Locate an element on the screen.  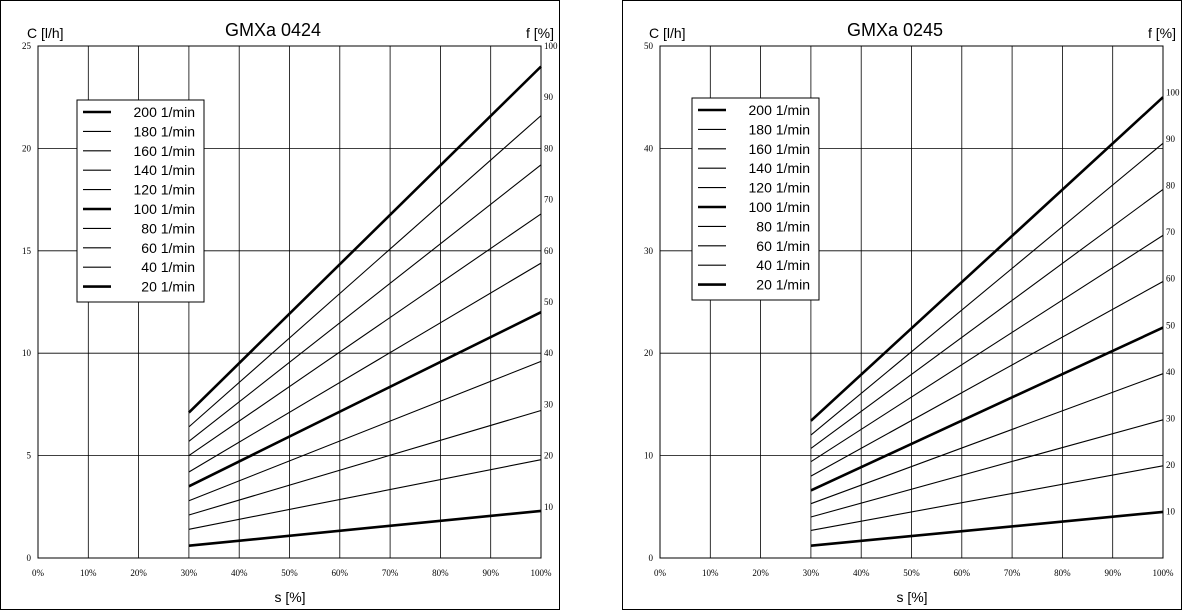
y-tick-label: 5 is located at coordinates (29, 456).